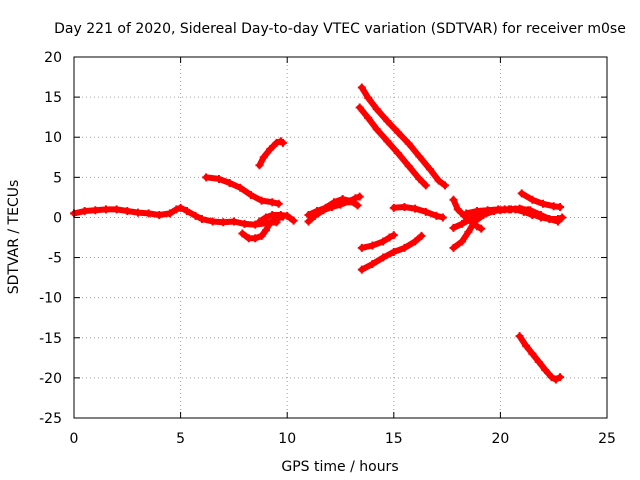 The width and height of the screenshot is (640, 480). What do you see at coordinates (53, 58) in the screenshot?
I see `y-tick-label: 20` at bounding box center [53, 58].